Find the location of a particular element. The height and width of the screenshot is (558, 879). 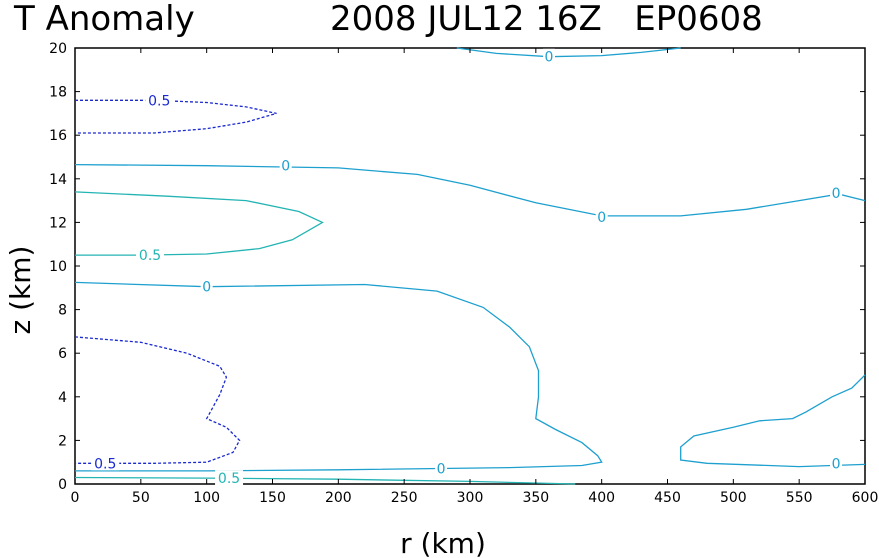

y-tick-label: 0 is located at coordinates (62, 485).